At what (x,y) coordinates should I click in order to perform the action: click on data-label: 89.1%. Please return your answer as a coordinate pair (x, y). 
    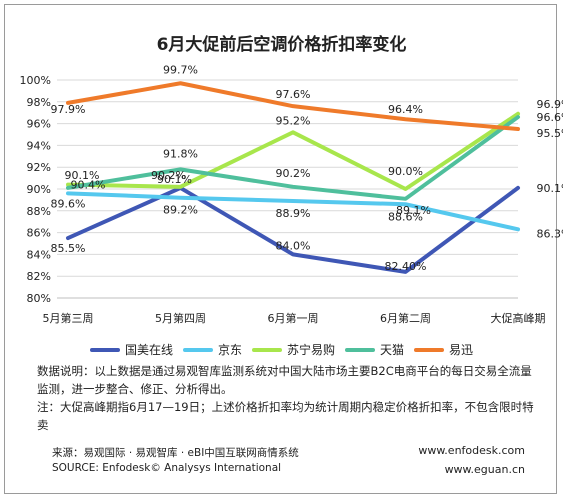
    Looking at the image, I should click on (413, 210).